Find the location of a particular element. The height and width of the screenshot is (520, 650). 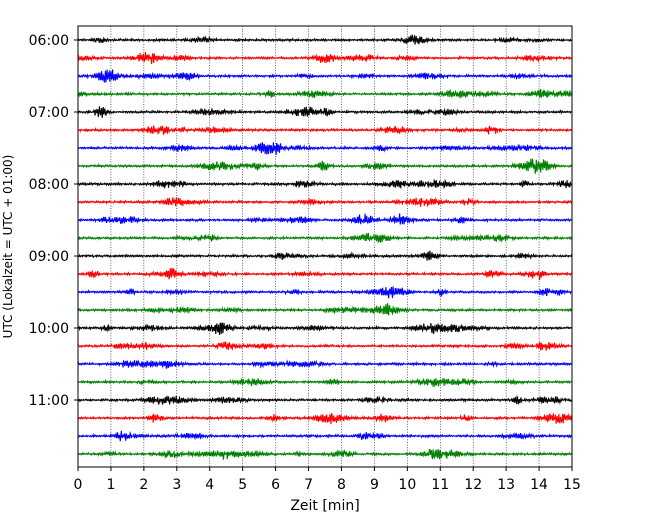

y-tick-label: 06:00 is located at coordinates (49, 41).